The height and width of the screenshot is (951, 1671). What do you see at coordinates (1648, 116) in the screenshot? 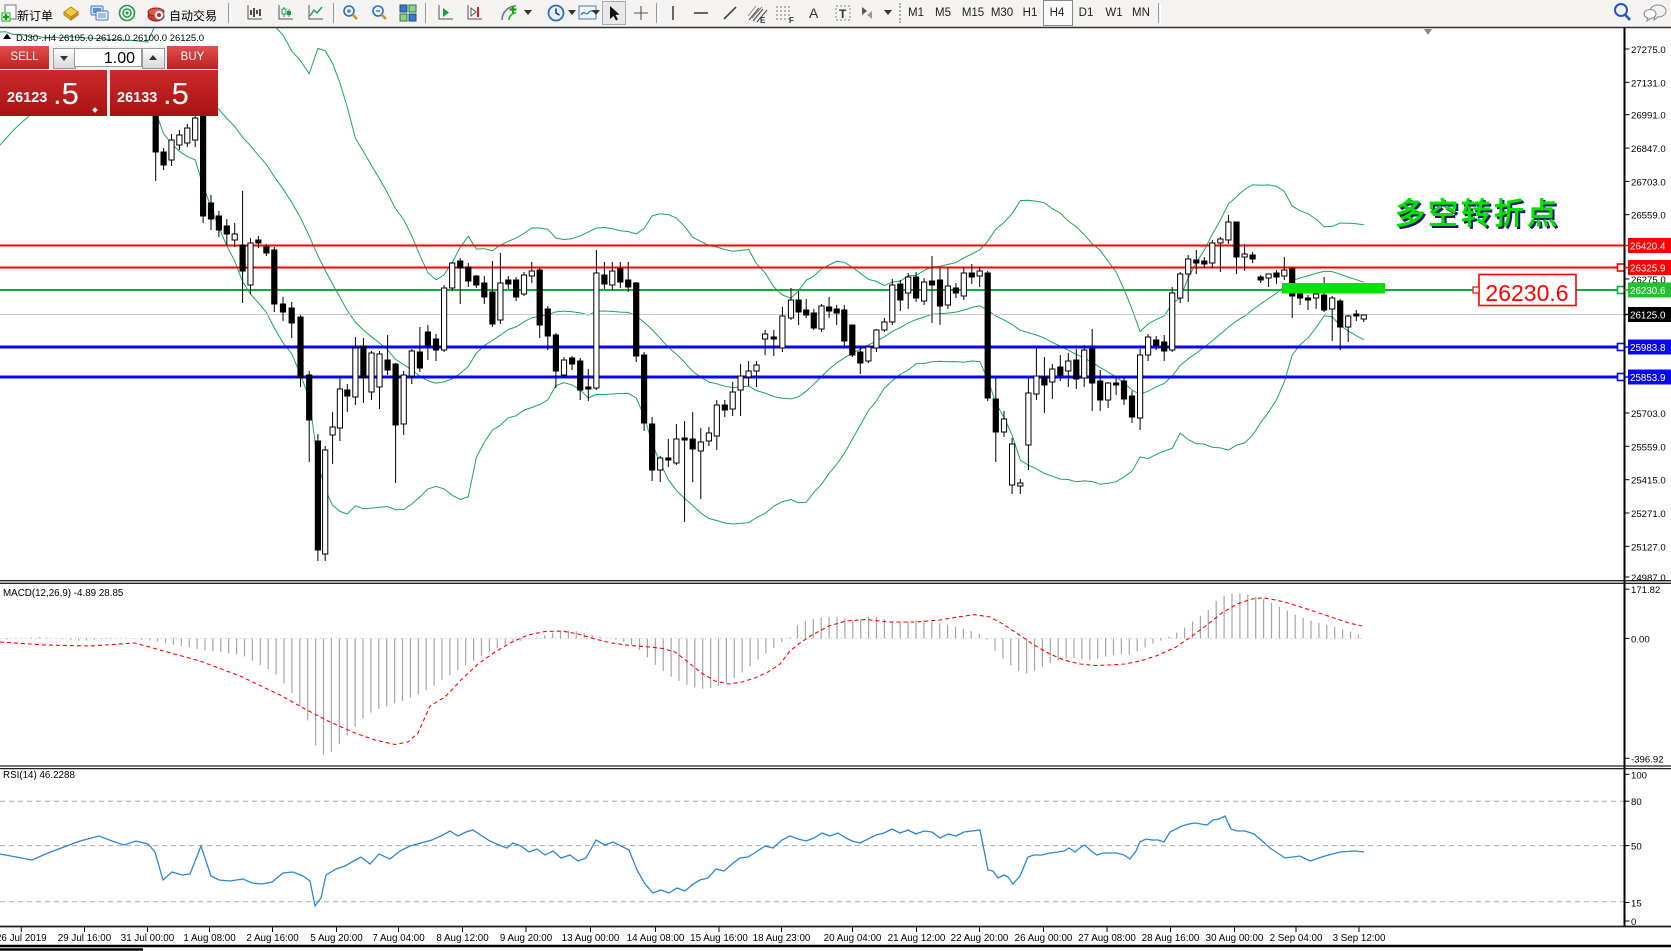
I see `svg-text: 26991.0` at bounding box center [1648, 116].